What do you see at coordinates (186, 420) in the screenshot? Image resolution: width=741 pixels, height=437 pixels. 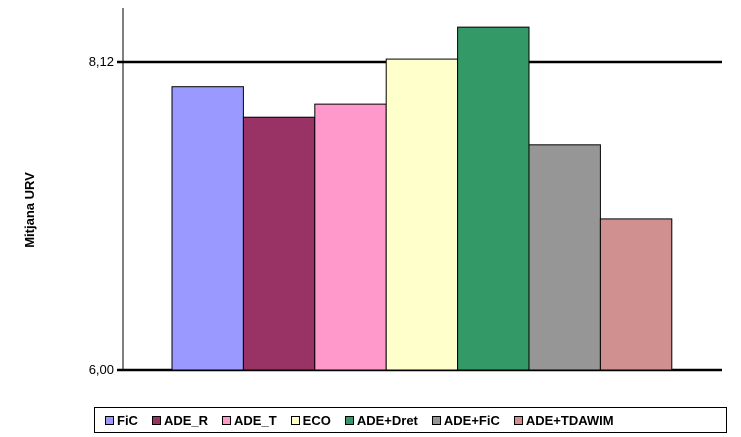 I see `legend-label: ADE_R` at bounding box center [186, 420].